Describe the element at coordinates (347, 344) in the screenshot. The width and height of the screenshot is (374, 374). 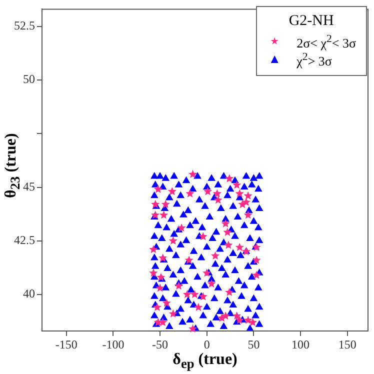
I see `x-tick-label: 150` at that location.